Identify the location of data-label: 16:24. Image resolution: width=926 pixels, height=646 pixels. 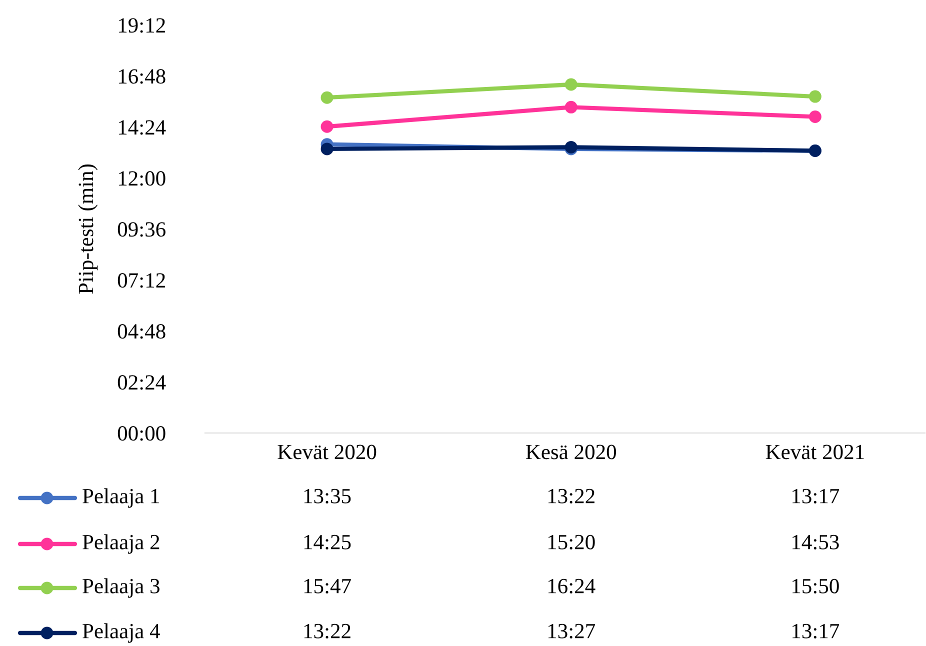
(572, 586).